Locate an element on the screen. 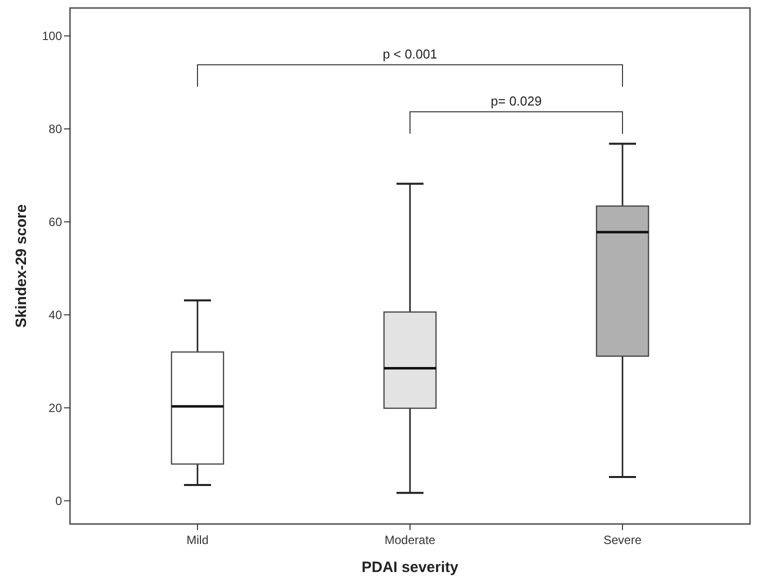 The height and width of the screenshot is (584, 760). y-tick-label: 0 is located at coordinates (58, 501).